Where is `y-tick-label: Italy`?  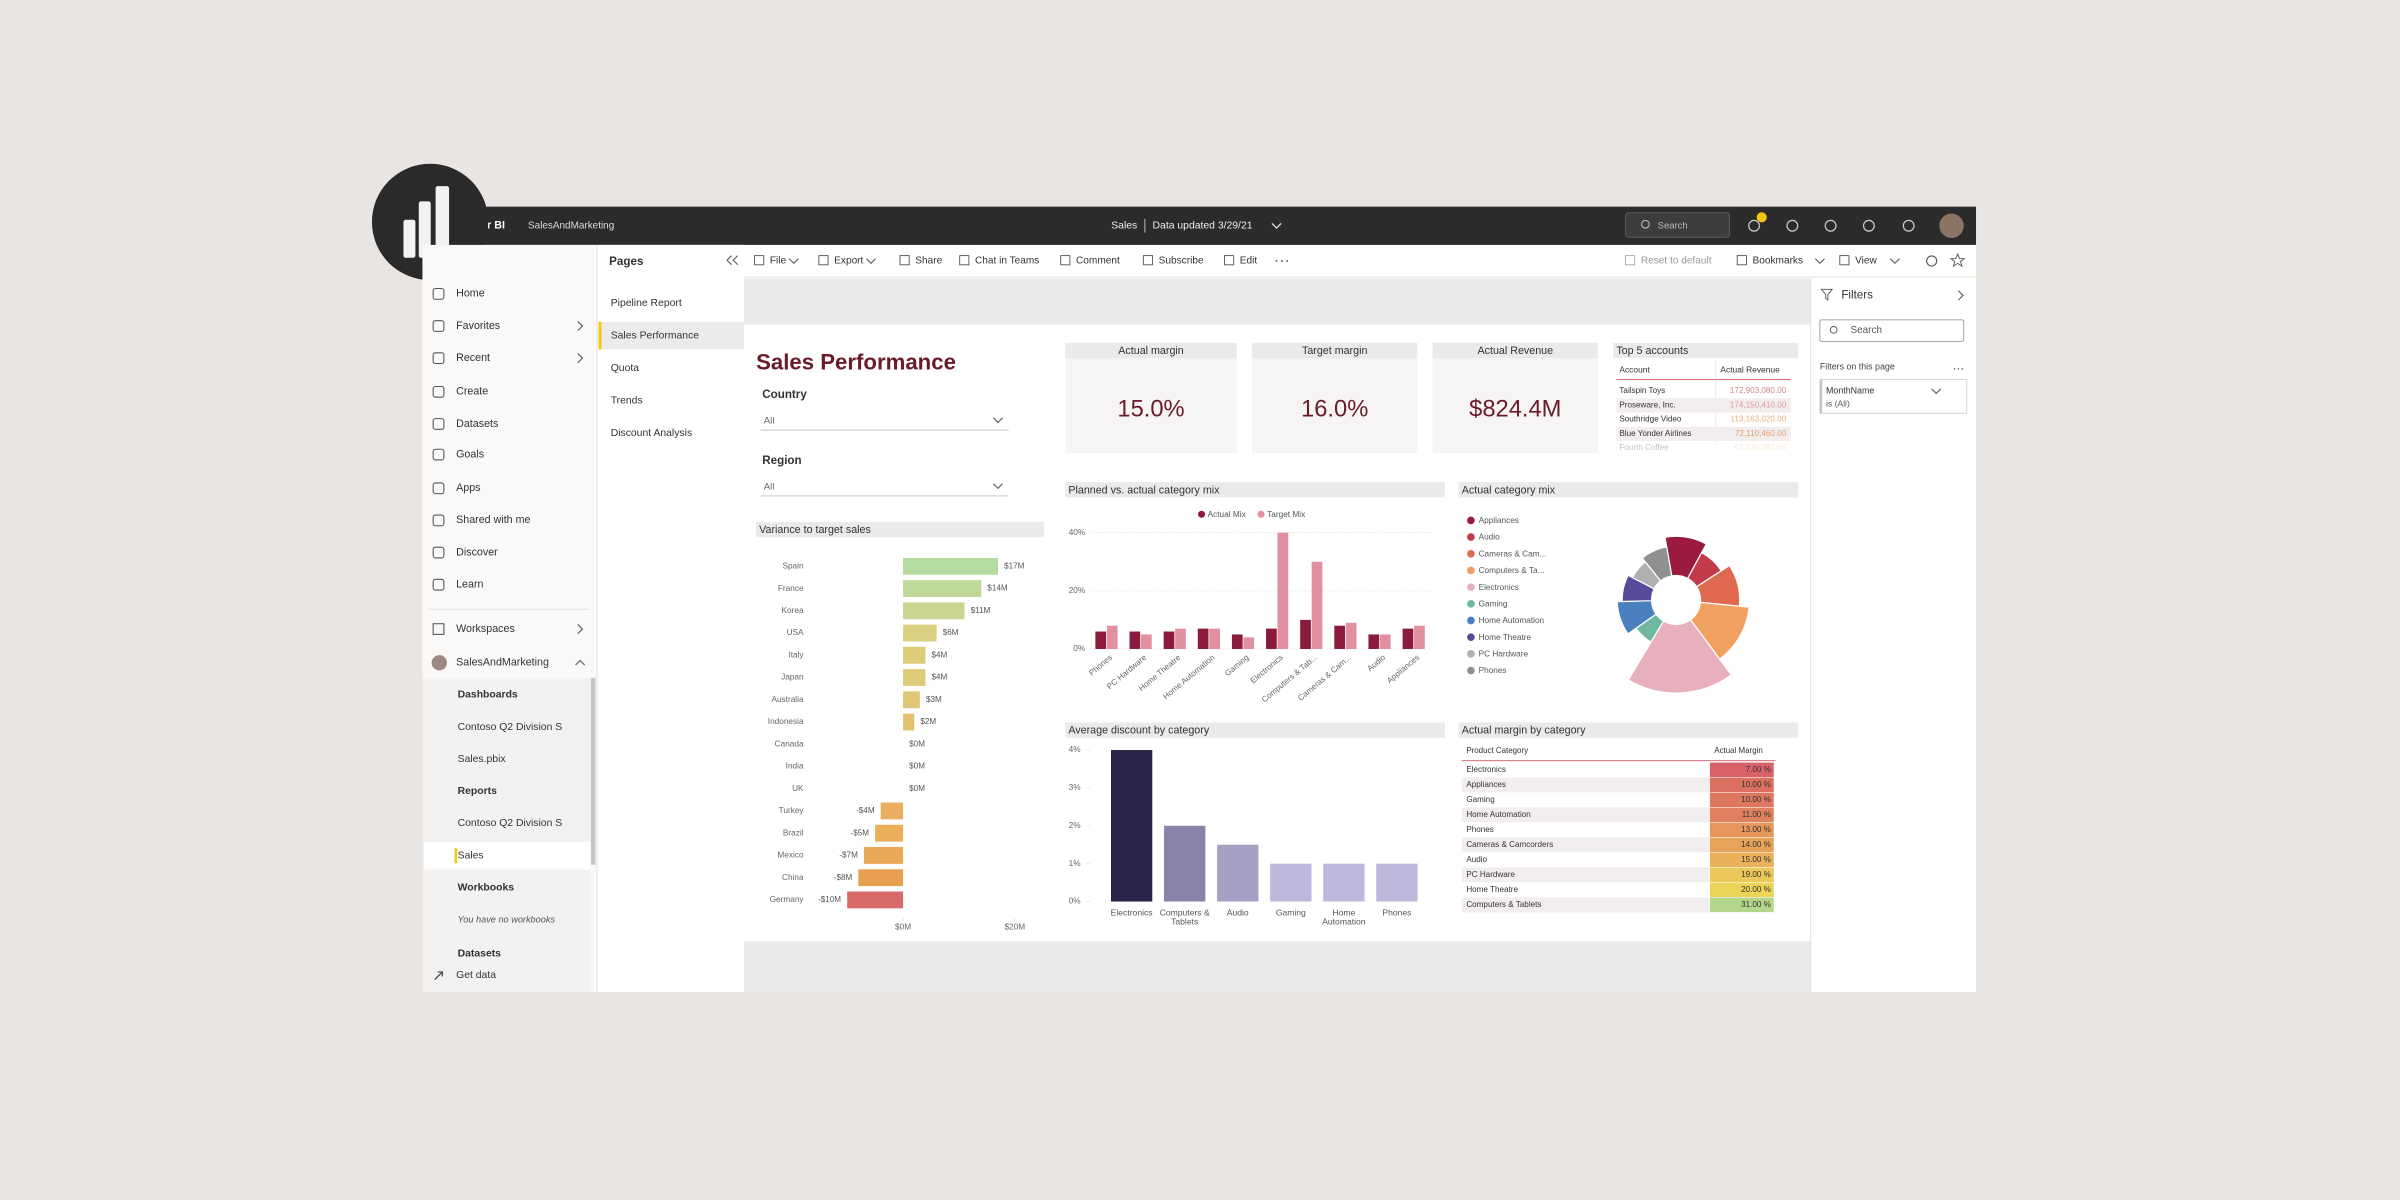 y-tick-label: Italy is located at coordinates (796, 654).